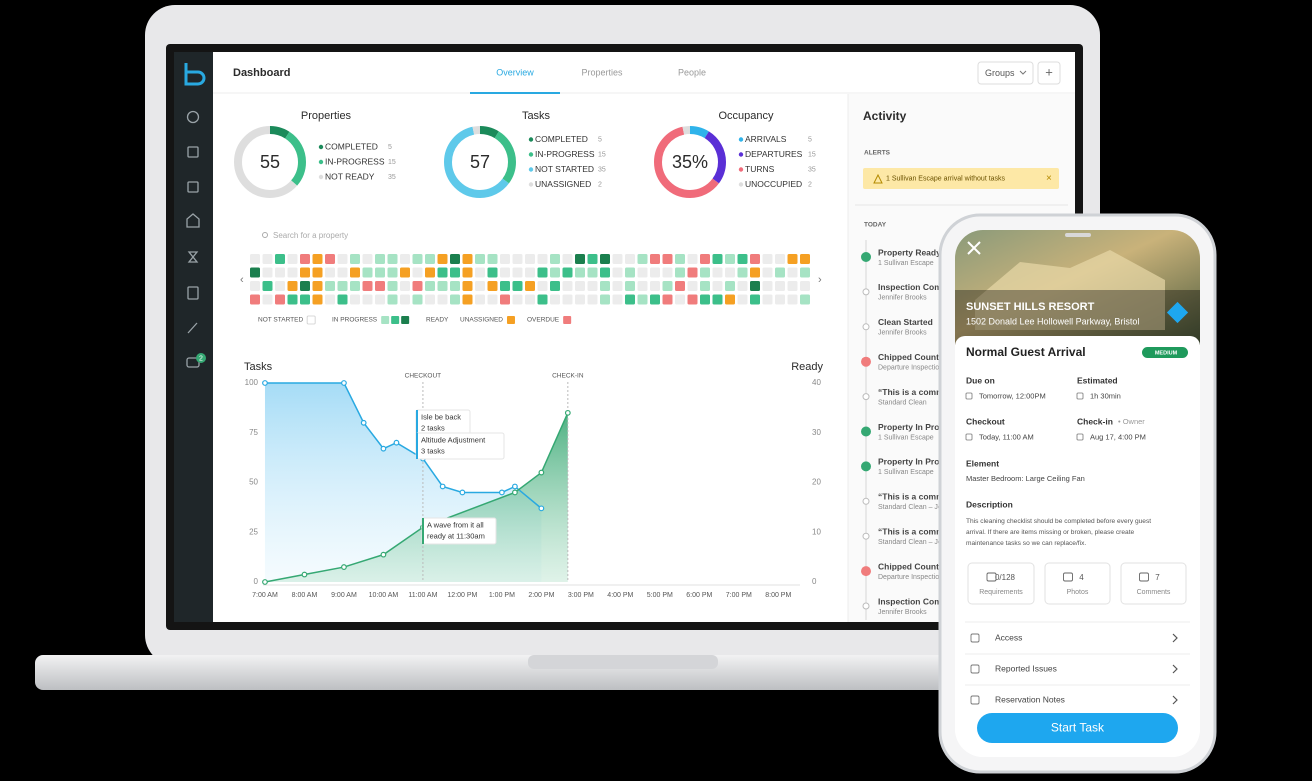 Image resolution: width=1312 pixels, height=781 pixels. I want to click on activity-title-text: Property Ready, so click(909, 252).